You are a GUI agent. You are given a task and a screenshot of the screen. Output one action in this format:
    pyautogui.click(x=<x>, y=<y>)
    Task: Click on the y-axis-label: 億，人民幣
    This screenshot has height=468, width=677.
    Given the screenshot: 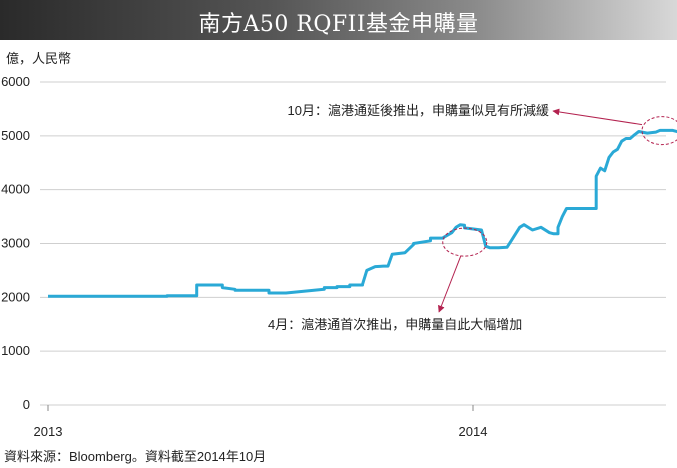 What is the action you would take?
    pyautogui.click(x=38, y=58)
    